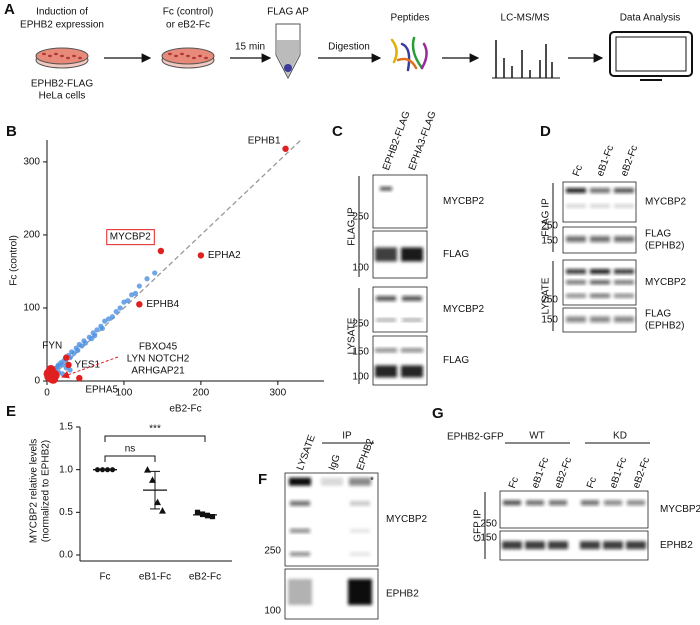 This screenshot has width=700, height=625. What do you see at coordinates (62, 25) in the screenshot?
I see `step-label: EPHB2 expression` at bounding box center [62, 25].